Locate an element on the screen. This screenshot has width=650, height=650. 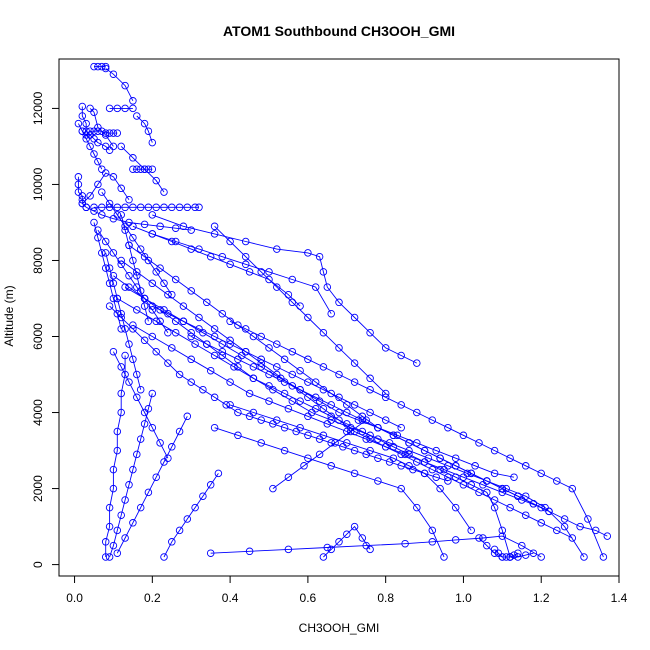
x-axis-label: CH3OOH_GMI is located at coordinates (339, 628).